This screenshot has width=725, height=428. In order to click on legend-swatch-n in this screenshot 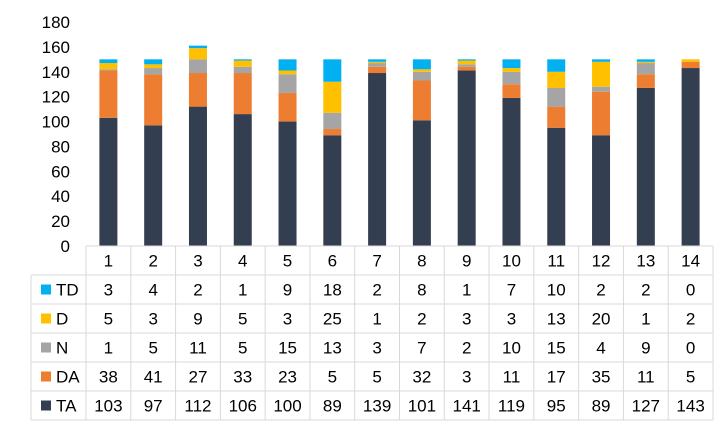, I will do `click(46, 347)`.